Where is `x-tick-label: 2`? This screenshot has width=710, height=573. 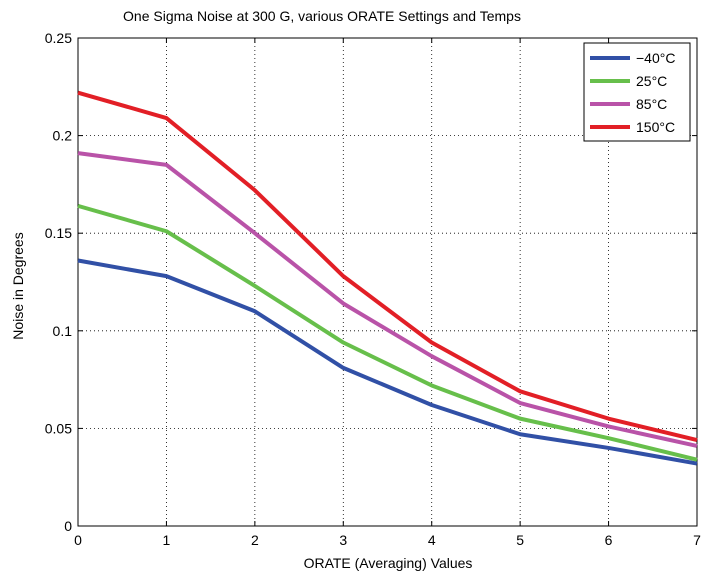 x-tick-label: 2 is located at coordinates (255, 540).